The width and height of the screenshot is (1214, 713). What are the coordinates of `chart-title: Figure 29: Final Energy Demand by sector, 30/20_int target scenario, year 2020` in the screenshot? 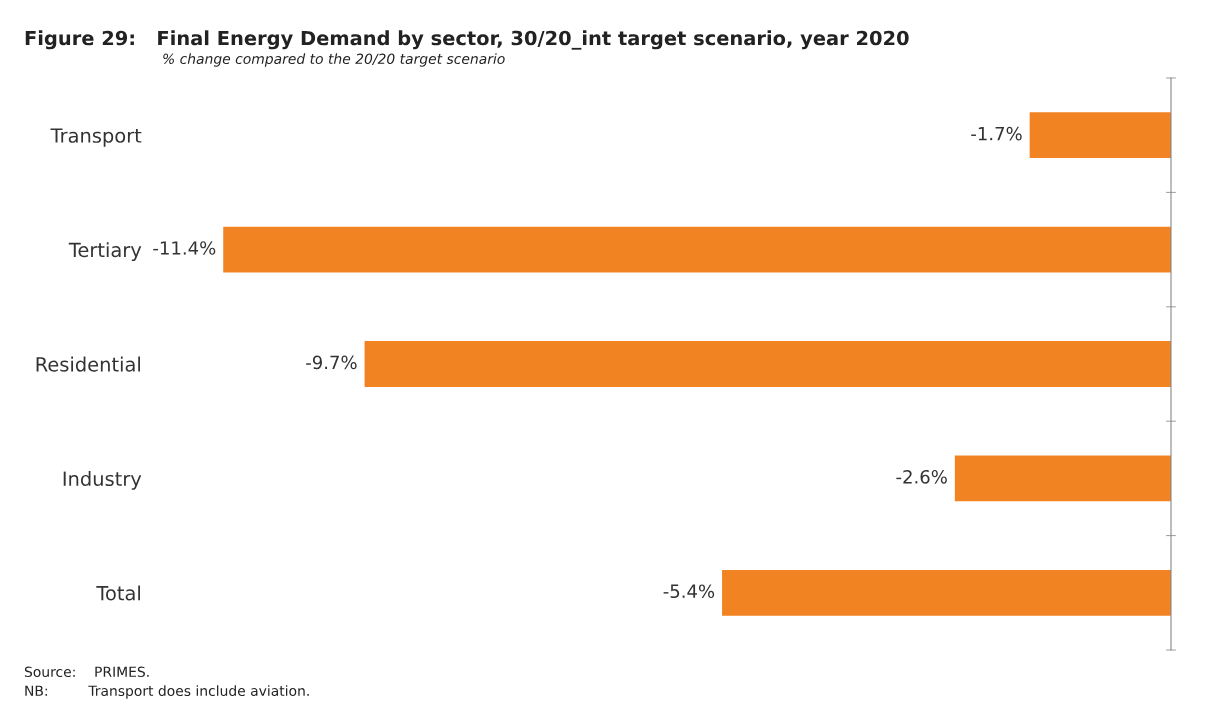 It's located at (467, 40).